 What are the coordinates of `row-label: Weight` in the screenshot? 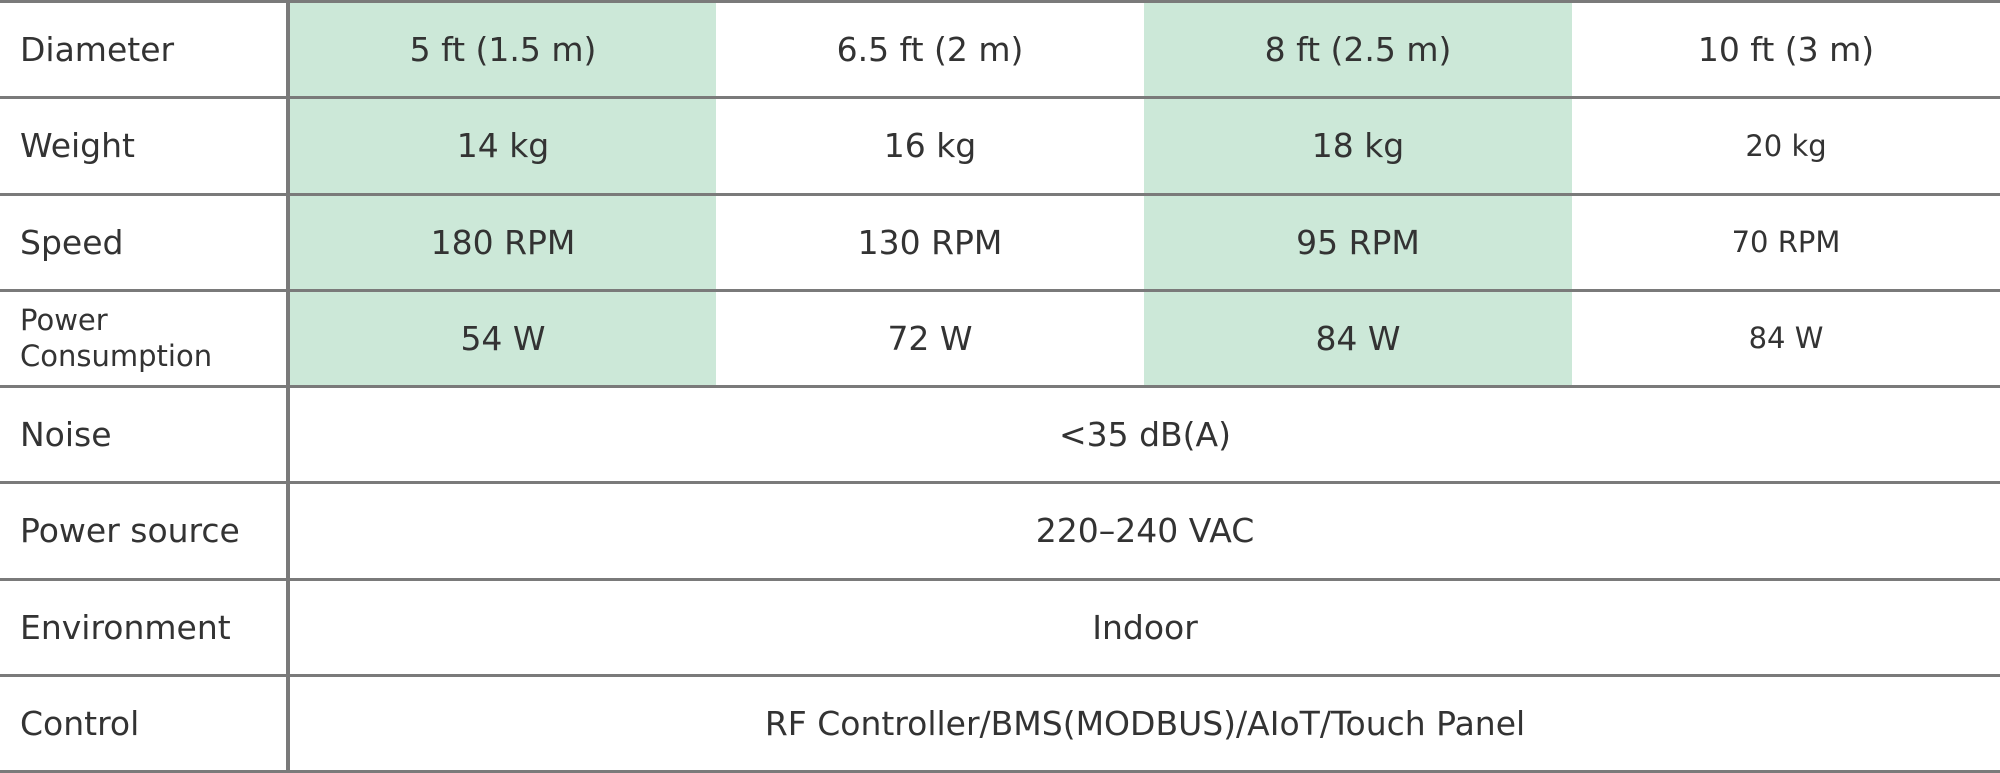 It's located at (145, 146).